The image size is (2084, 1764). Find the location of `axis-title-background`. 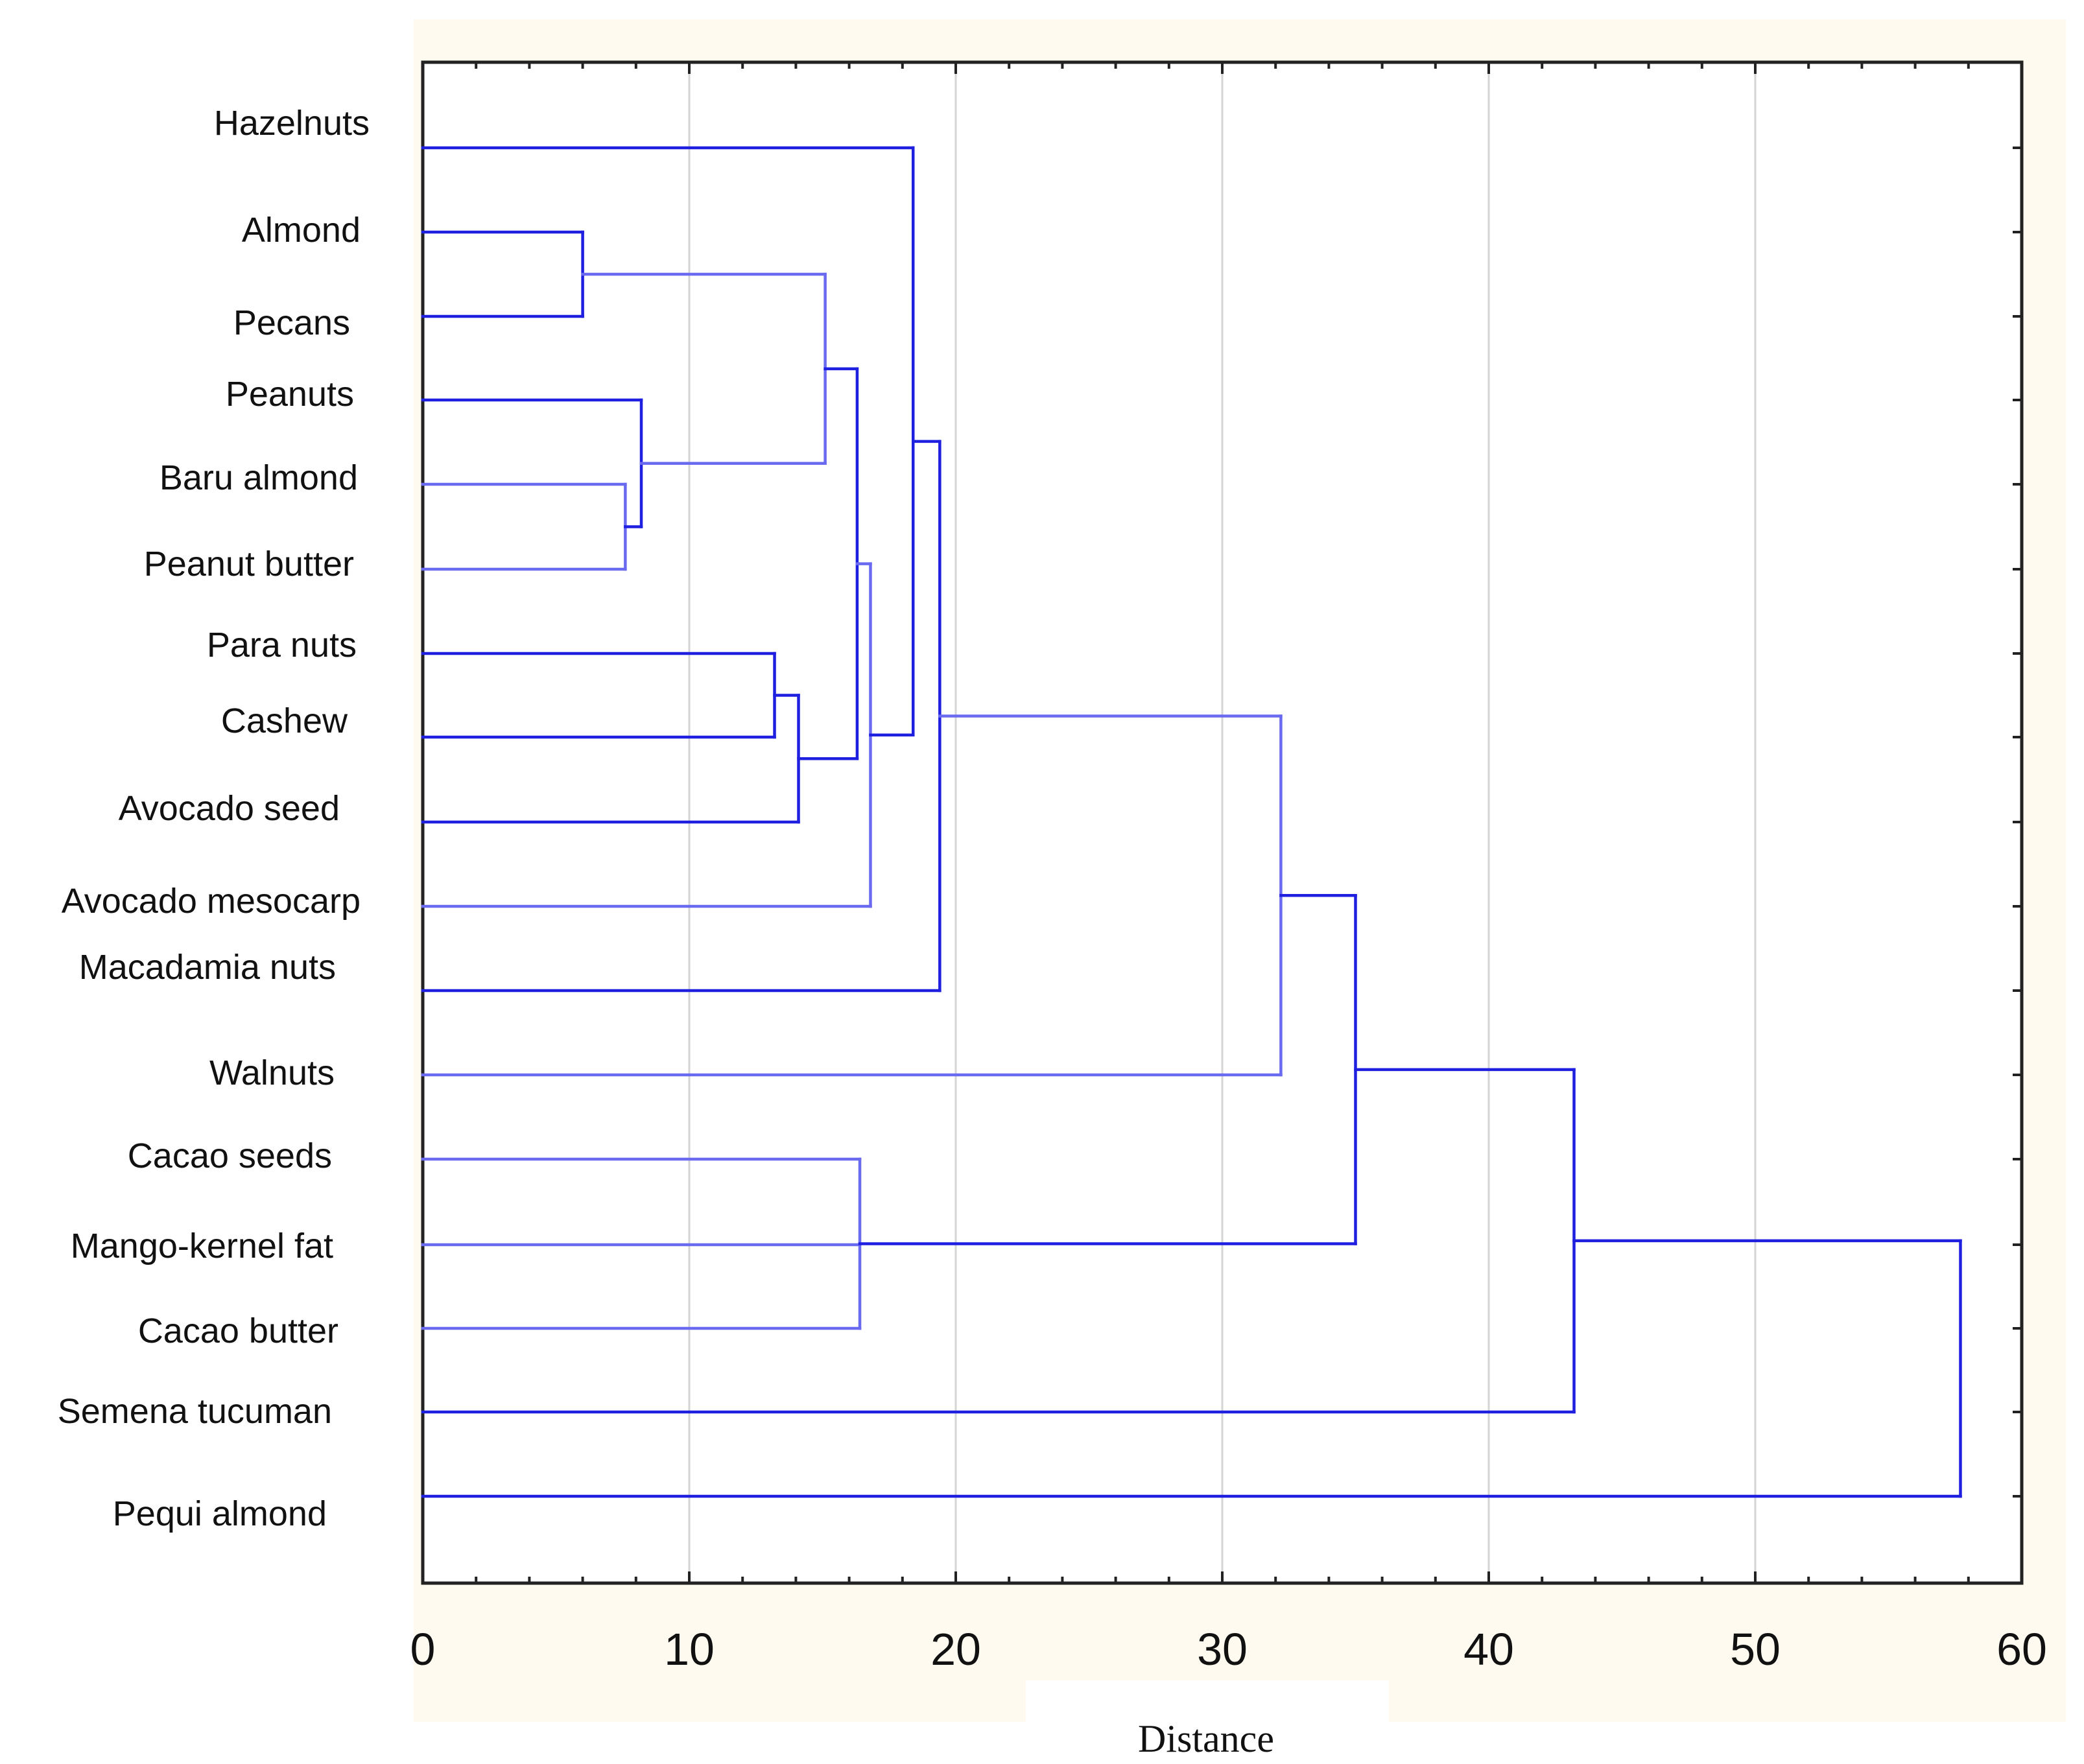

axis-title-background is located at coordinates (1208, 1722).